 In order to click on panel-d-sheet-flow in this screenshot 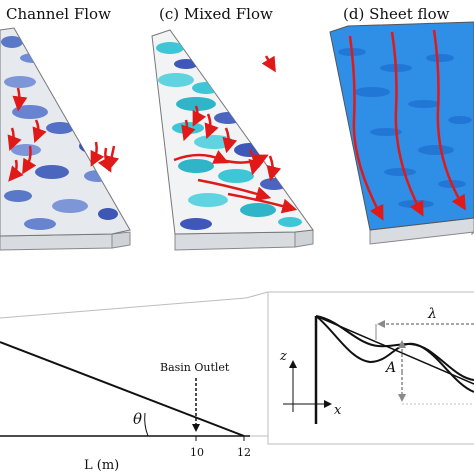, I will do `click(401, 133)`.